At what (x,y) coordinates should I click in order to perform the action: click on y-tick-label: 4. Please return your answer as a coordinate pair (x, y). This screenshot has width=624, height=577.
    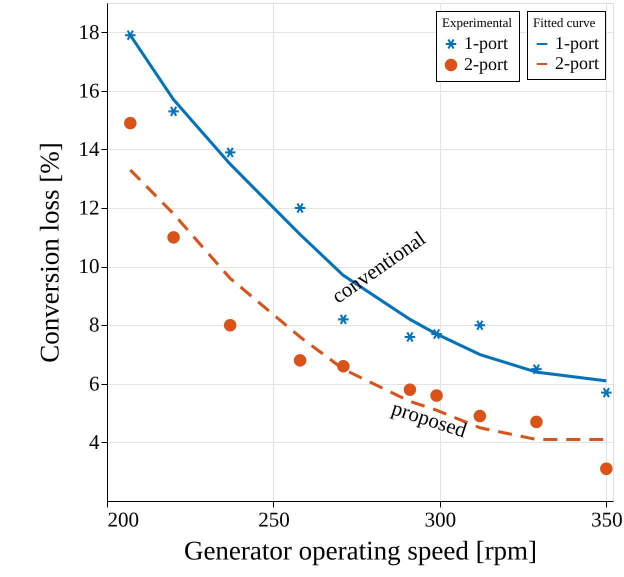
    Looking at the image, I should click on (94, 442).